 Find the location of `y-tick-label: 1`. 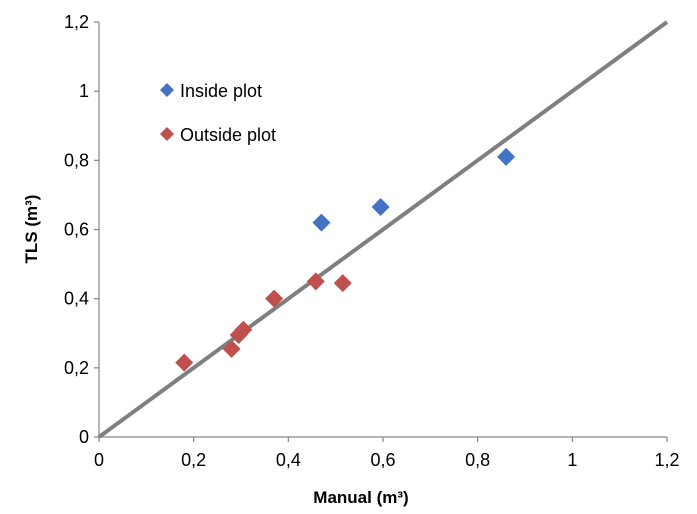

y-tick-label: 1 is located at coordinates (84, 91).